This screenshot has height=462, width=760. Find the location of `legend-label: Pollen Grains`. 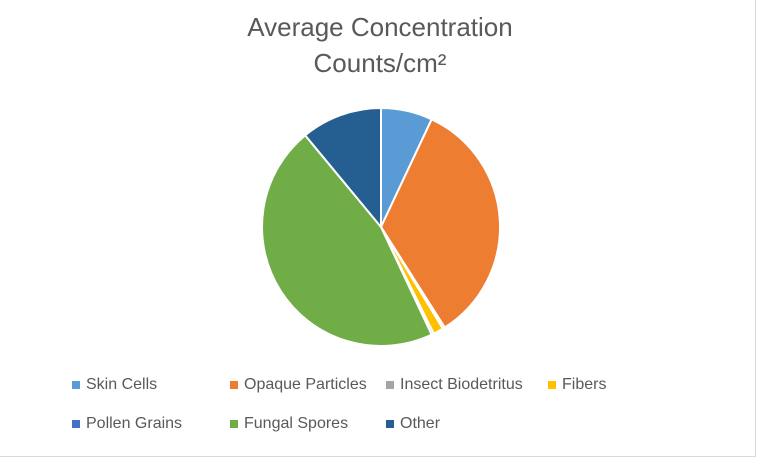

legend-label: Pollen Grains is located at coordinates (134, 423).